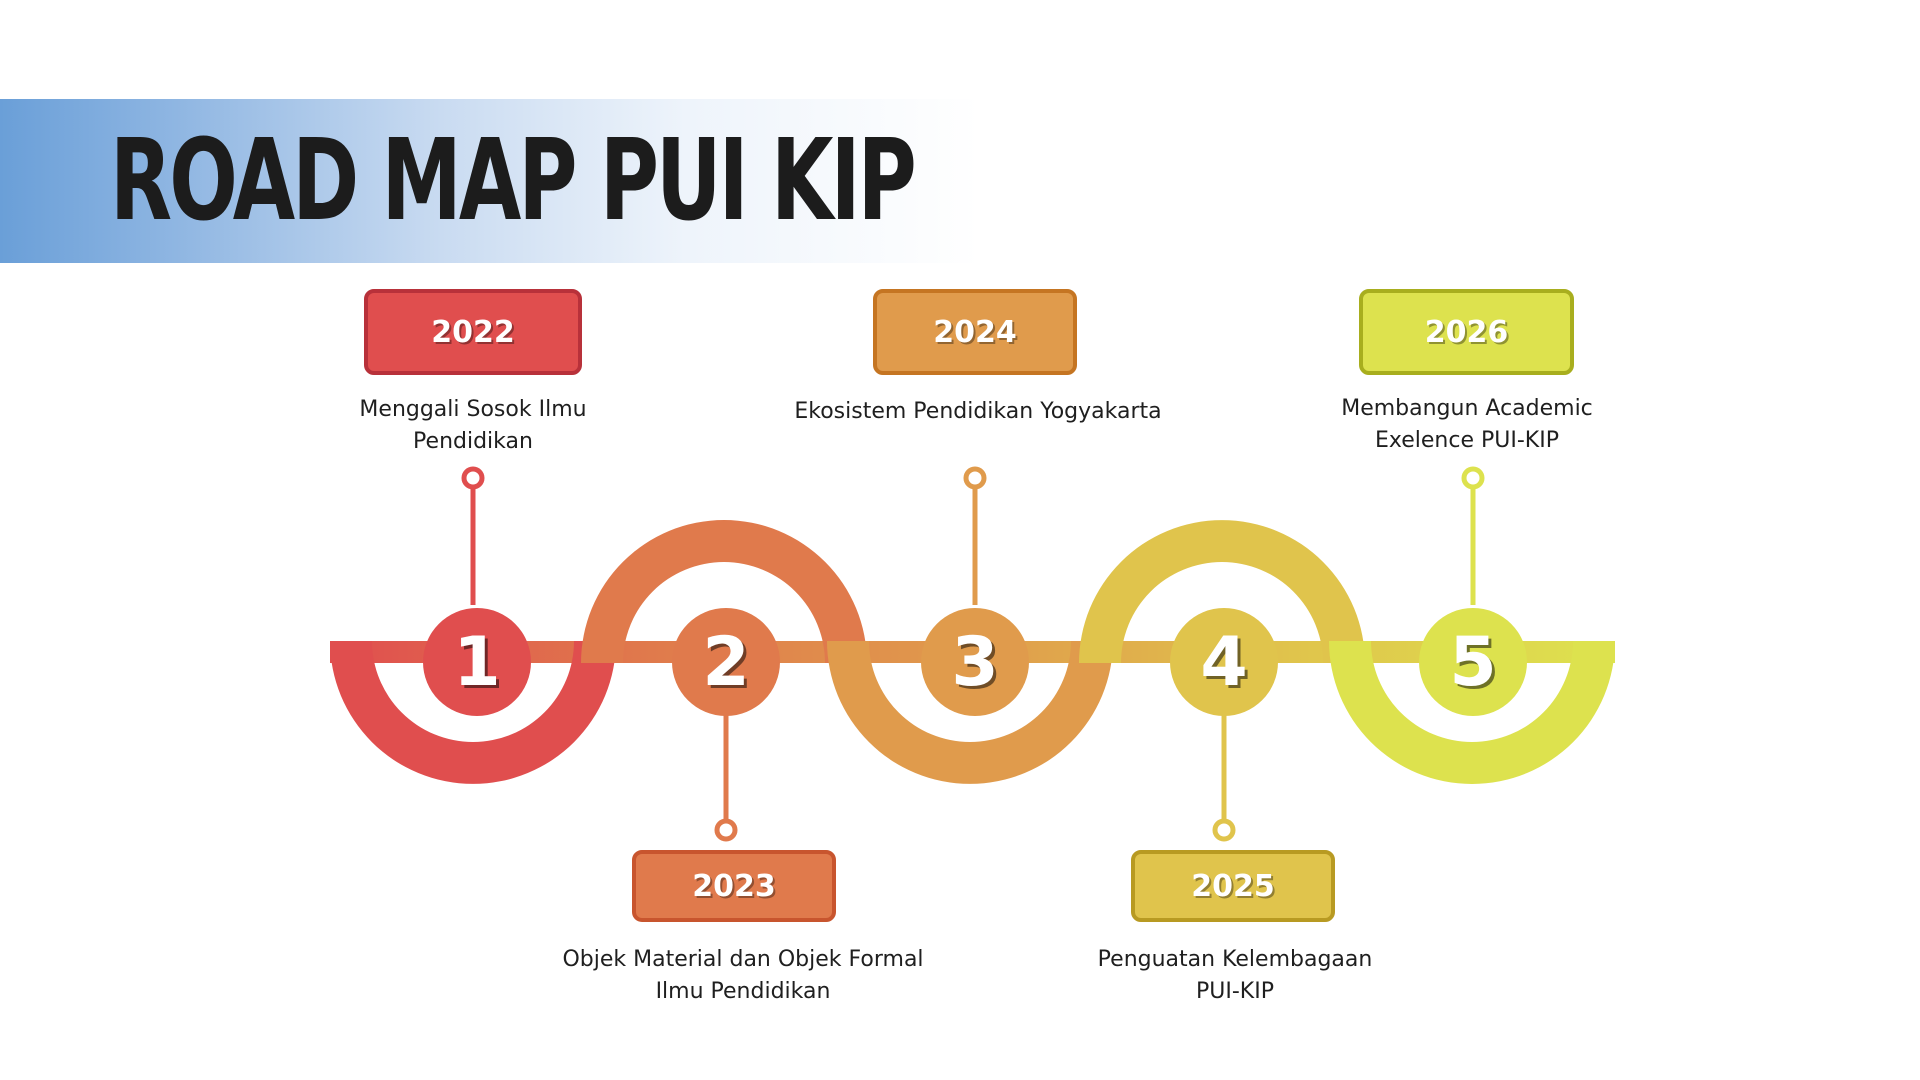 The height and width of the screenshot is (1080, 1920). I want to click on milestone-number-1: 1, so click(477, 662).